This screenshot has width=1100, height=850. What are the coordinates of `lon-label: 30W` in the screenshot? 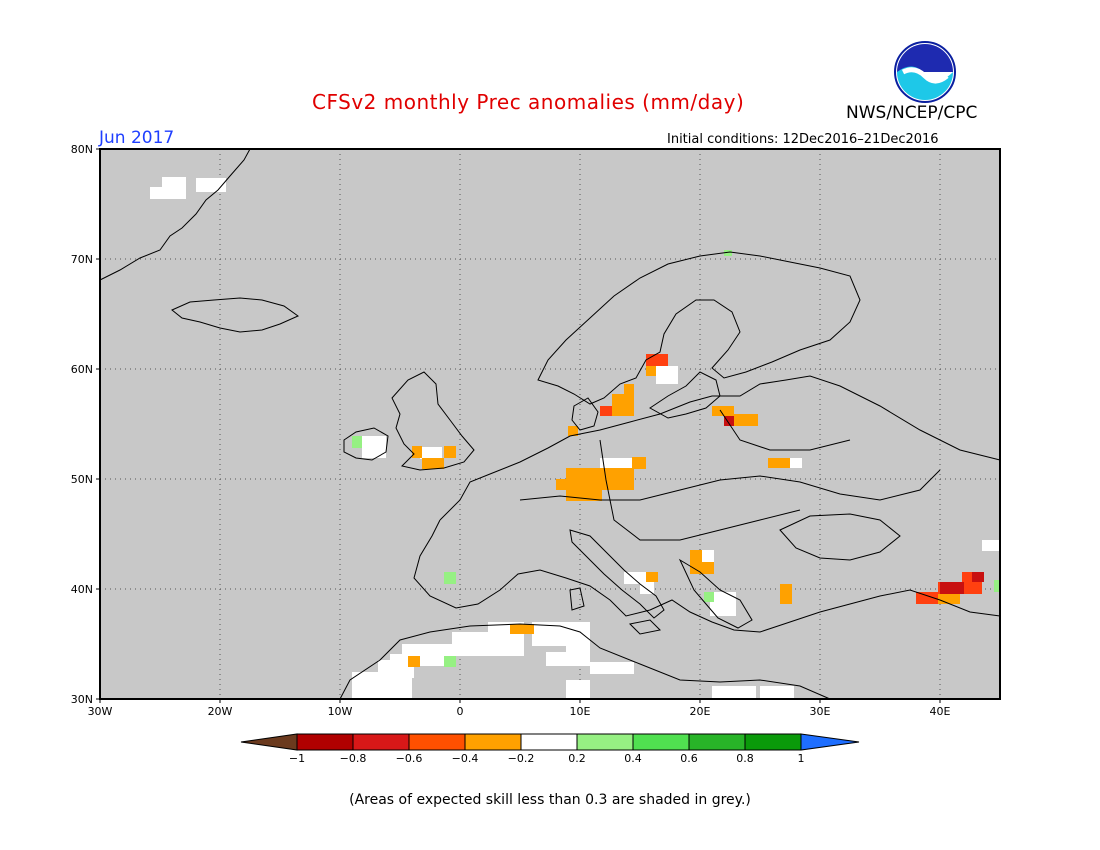 It's located at (100, 711).